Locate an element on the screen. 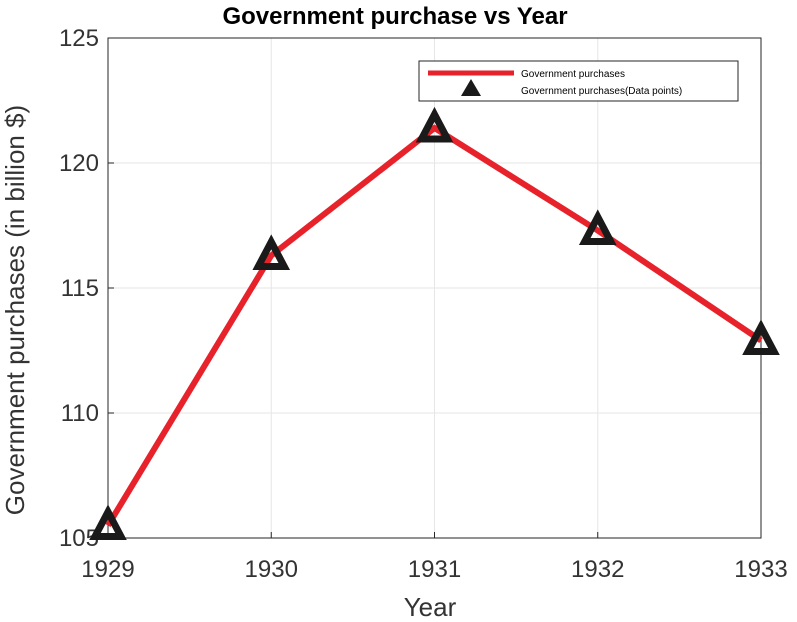 The width and height of the screenshot is (797, 622). x-tick-label: 1930 is located at coordinates (271, 569).